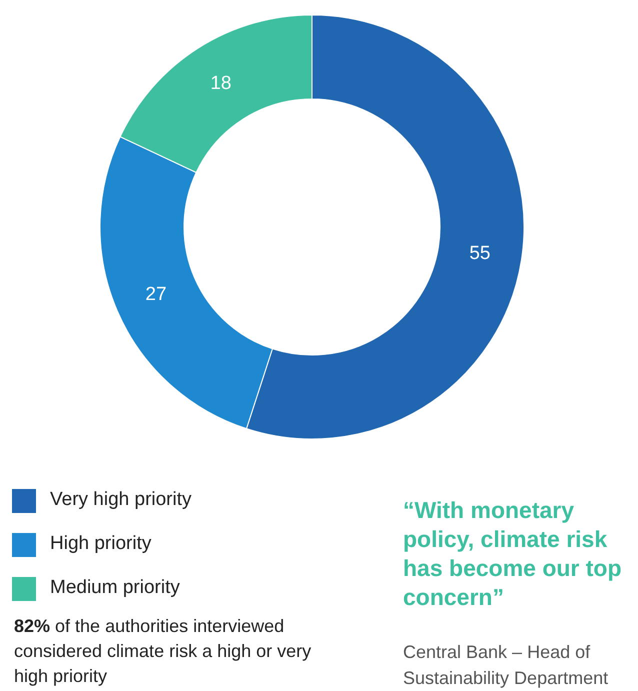  I want to click on text: 82% of the authorities interviewed considered climate risk a high or very high priority, so click(163, 651).